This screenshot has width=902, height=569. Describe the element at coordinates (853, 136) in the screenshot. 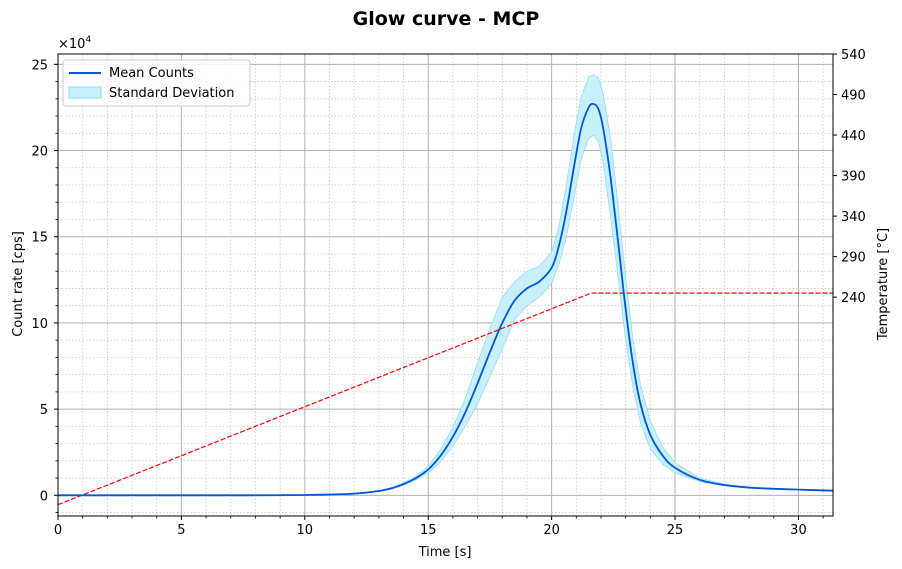

I see `y2-tick-label: 440` at that location.